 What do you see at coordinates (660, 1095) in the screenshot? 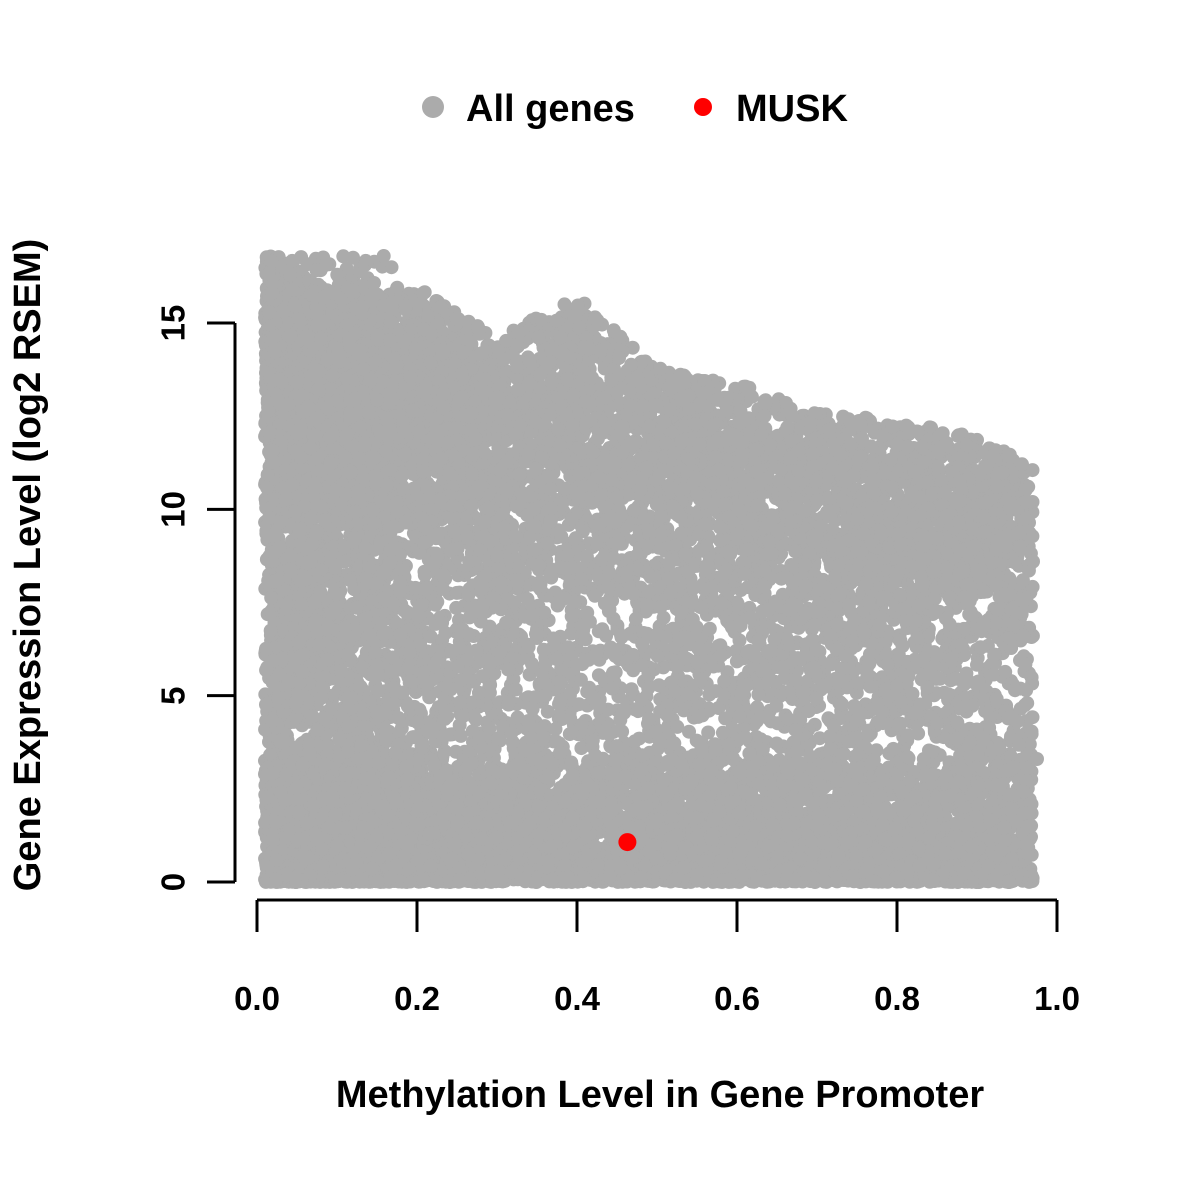
I see `x-axis-title: Methylation Level in Gene Promoter` at bounding box center [660, 1095].